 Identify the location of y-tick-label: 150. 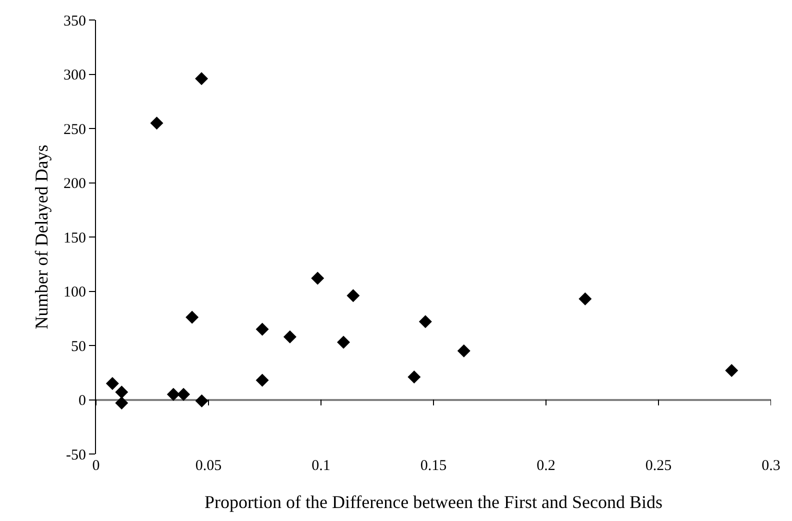
(75, 238).